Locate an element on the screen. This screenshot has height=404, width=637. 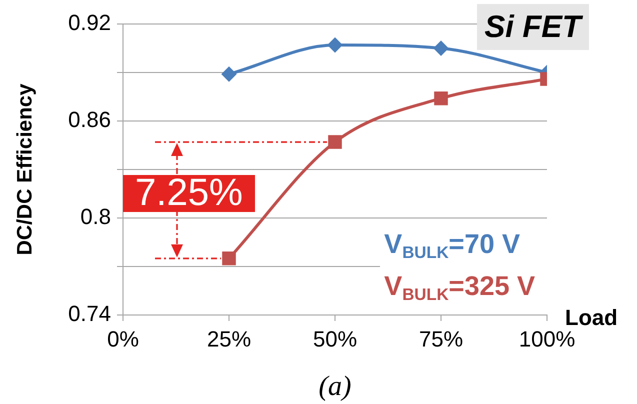
chart-title: Si FET is located at coordinates (532, 27).